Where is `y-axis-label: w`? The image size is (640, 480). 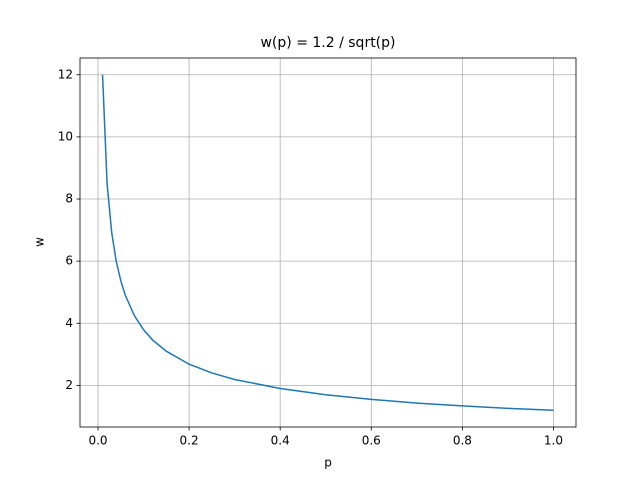 y-axis-label: w is located at coordinates (40, 242).